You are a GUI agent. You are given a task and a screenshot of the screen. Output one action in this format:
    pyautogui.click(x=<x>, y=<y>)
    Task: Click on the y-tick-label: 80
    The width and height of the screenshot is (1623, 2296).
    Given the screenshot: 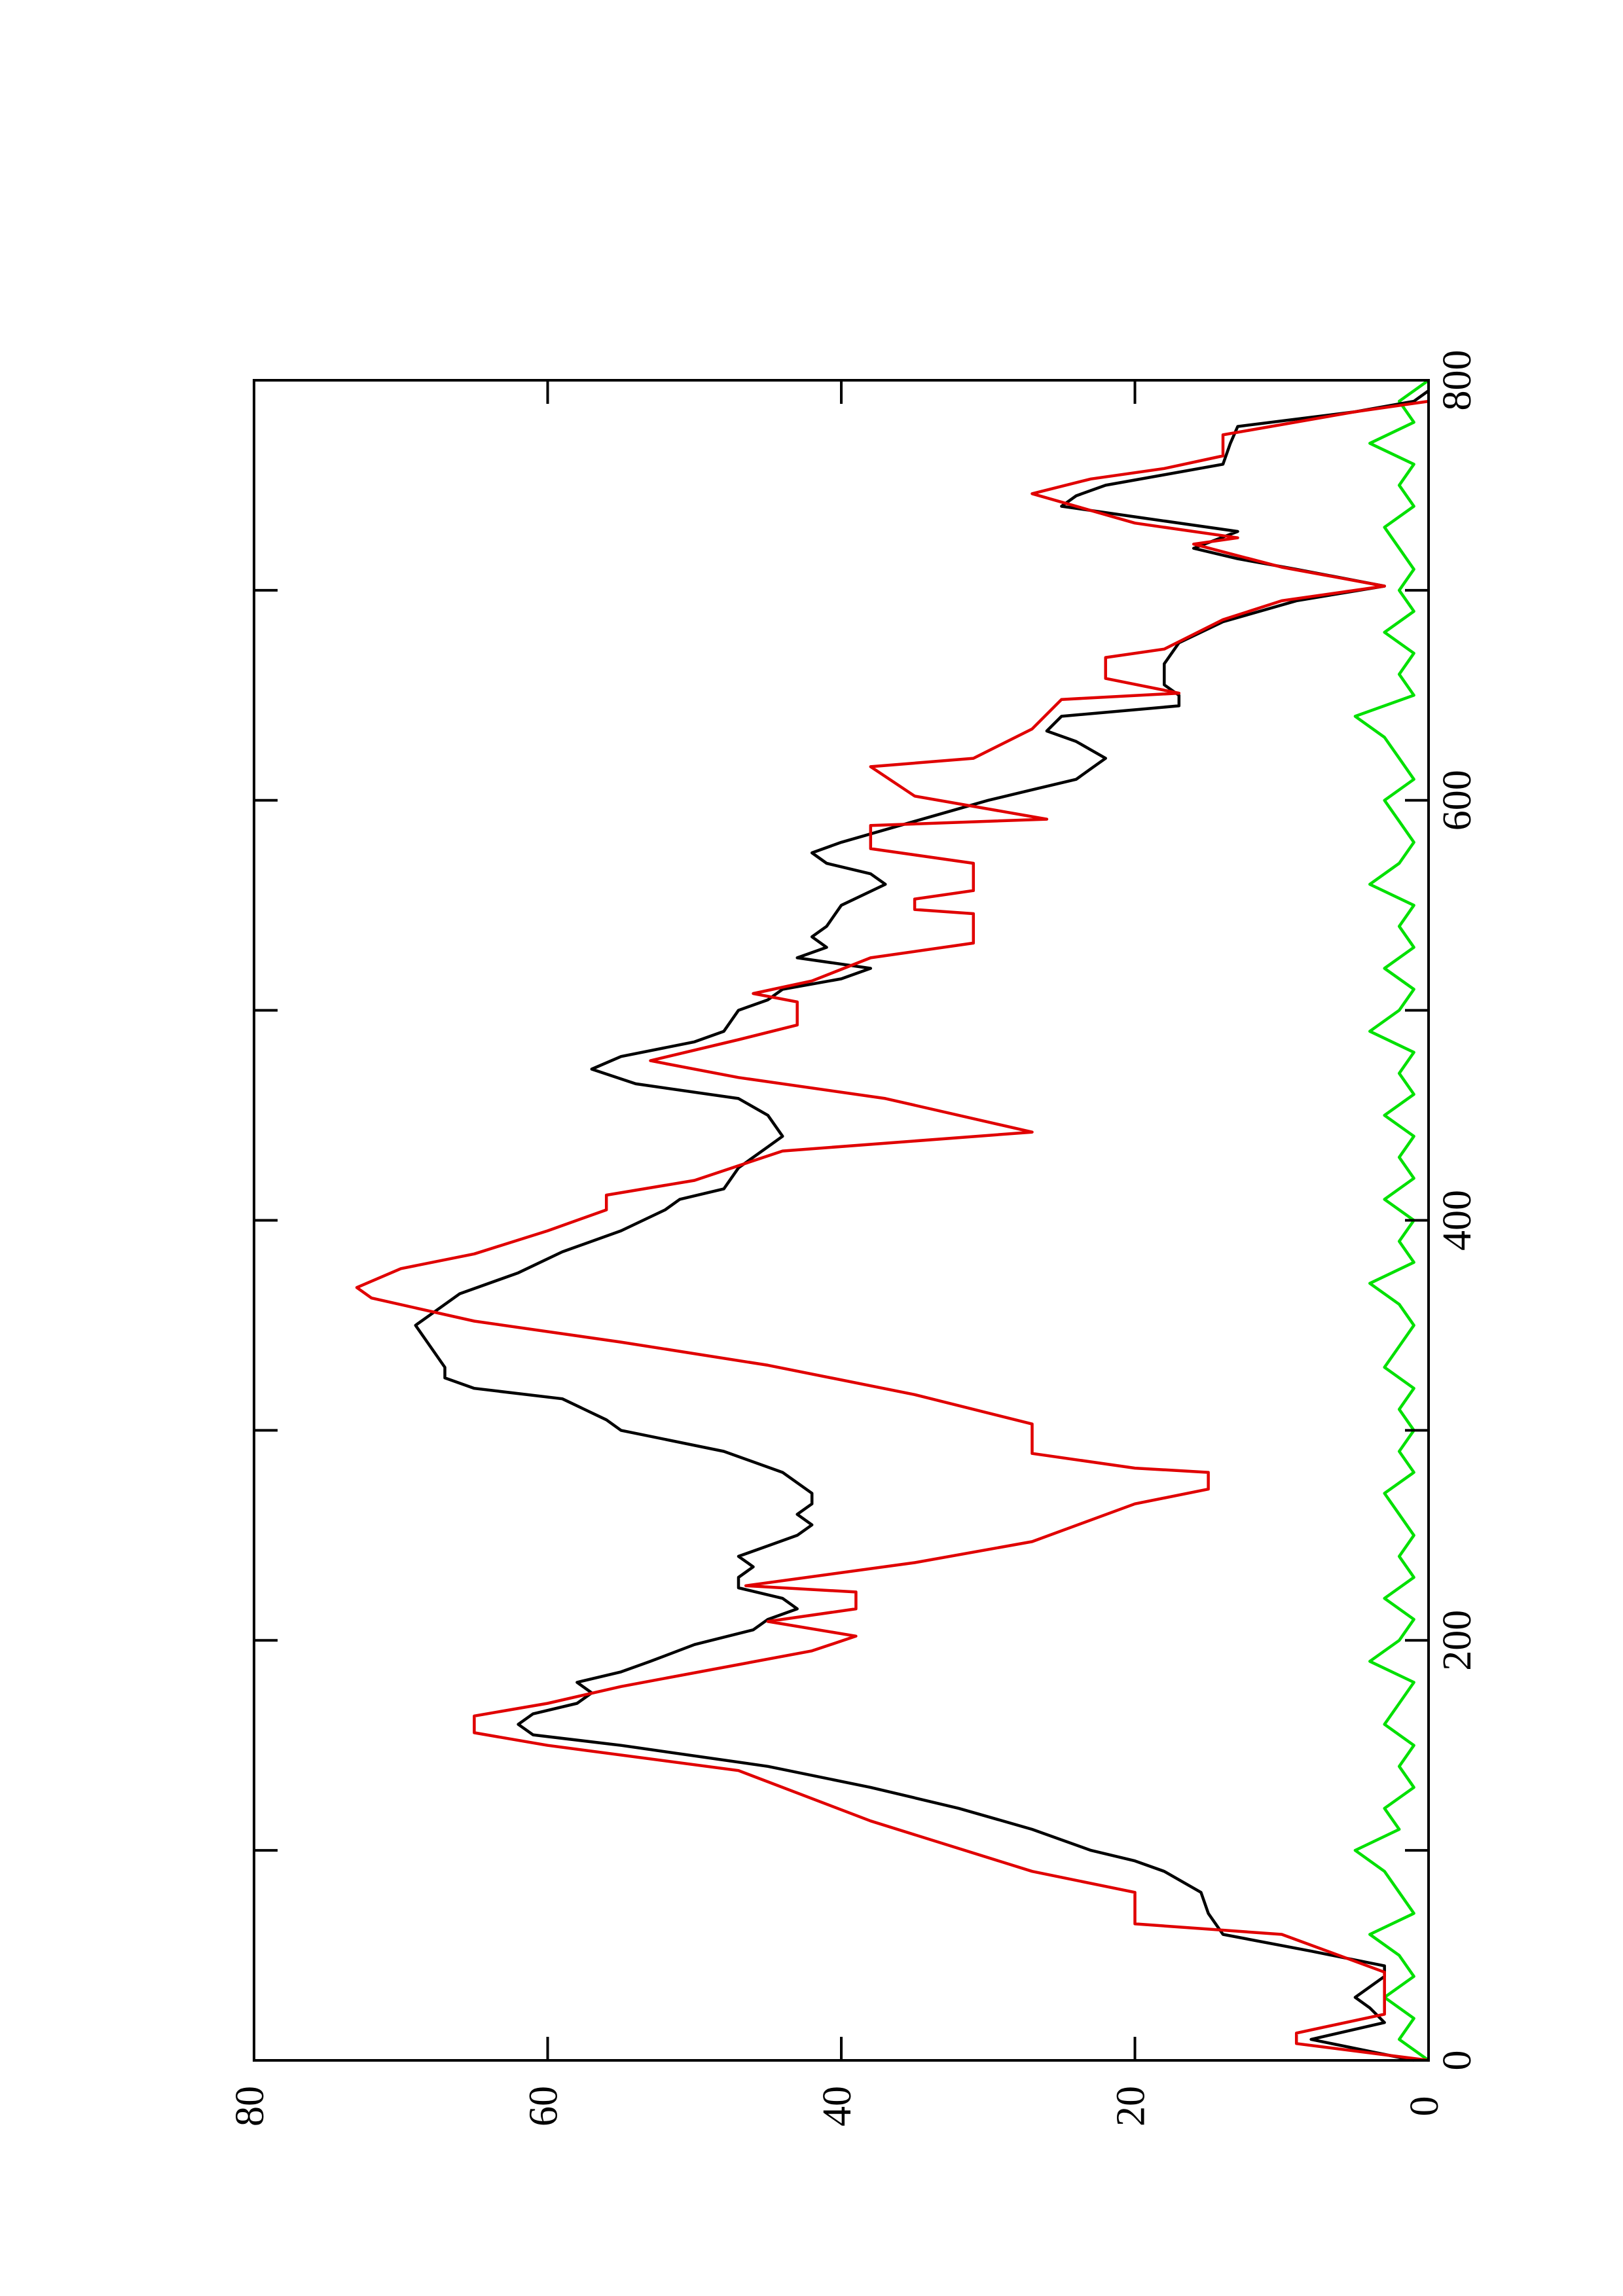 What is the action you would take?
    pyautogui.click(x=250, y=2106)
    